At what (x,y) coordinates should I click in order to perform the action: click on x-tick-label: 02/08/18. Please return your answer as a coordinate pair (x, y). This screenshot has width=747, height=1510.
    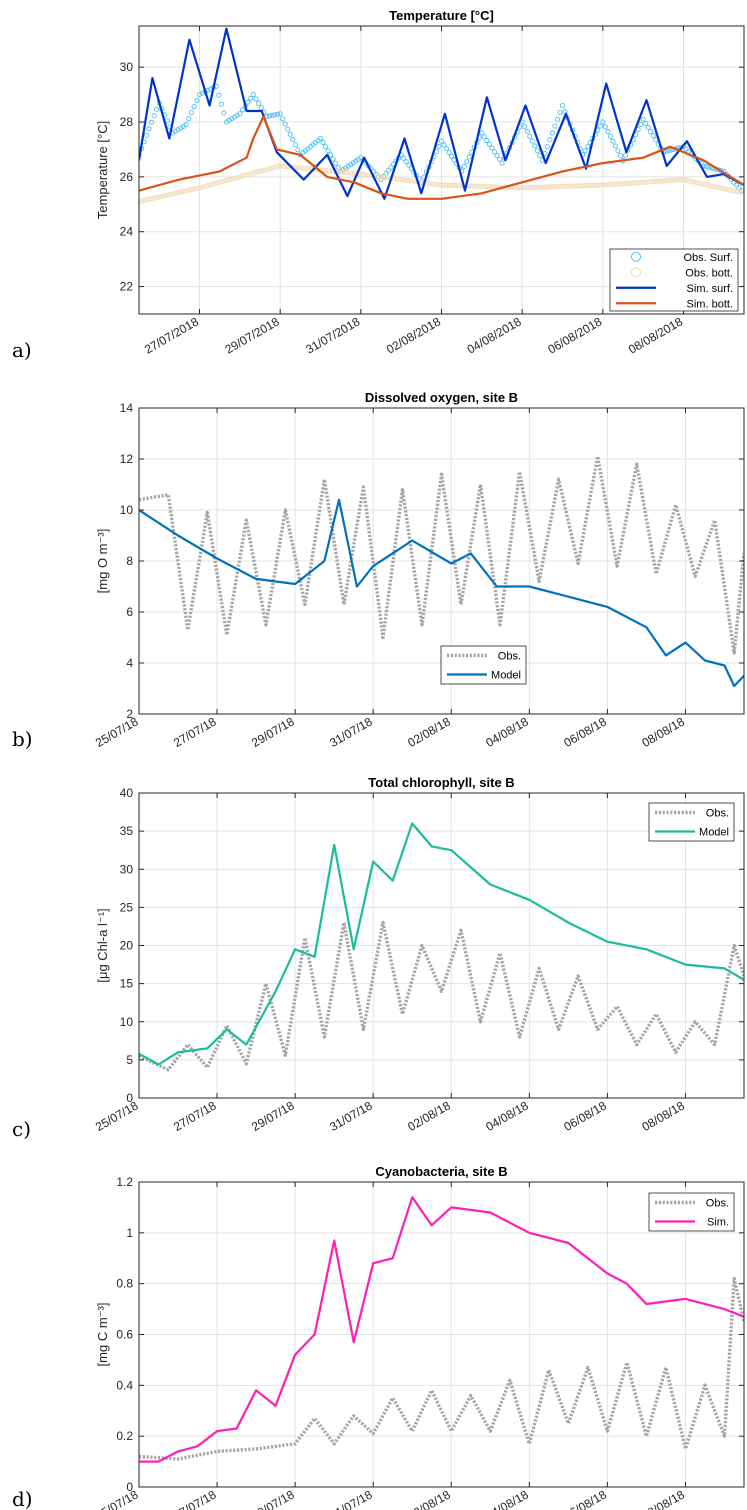
    Looking at the image, I should click on (429, 1116).